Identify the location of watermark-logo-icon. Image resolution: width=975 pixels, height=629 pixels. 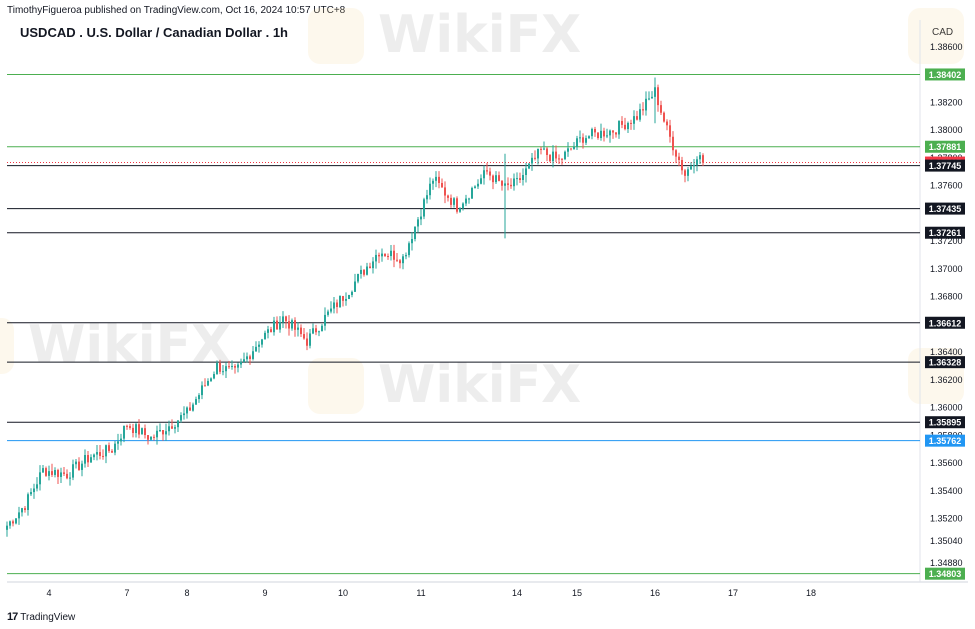
(7, 346).